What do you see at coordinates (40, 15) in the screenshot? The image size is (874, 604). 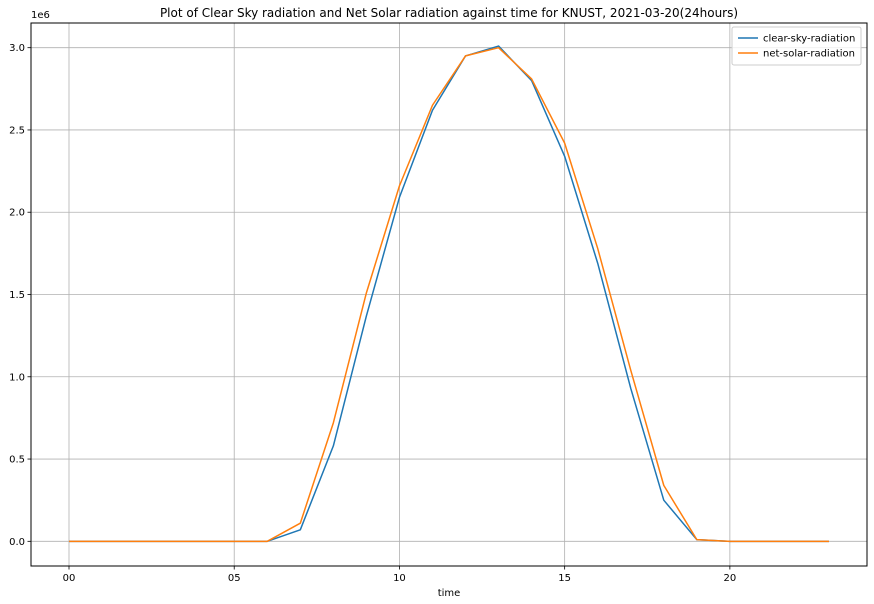 I see `y-offset-label: 1e6` at bounding box center [40, 15].